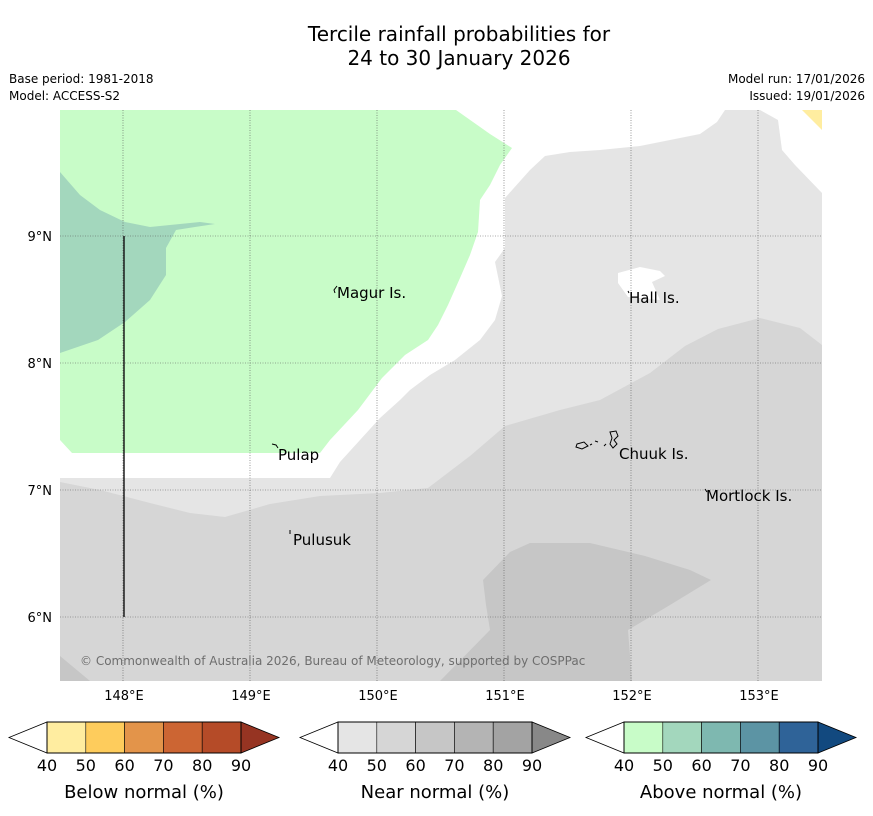 Image resolution: width=873 pixels, height=816 pixels. What do you see at coordinates (575, 612) in the screenshot?
I see `near-normal-60-70-region` at bounding box center [575, 612].